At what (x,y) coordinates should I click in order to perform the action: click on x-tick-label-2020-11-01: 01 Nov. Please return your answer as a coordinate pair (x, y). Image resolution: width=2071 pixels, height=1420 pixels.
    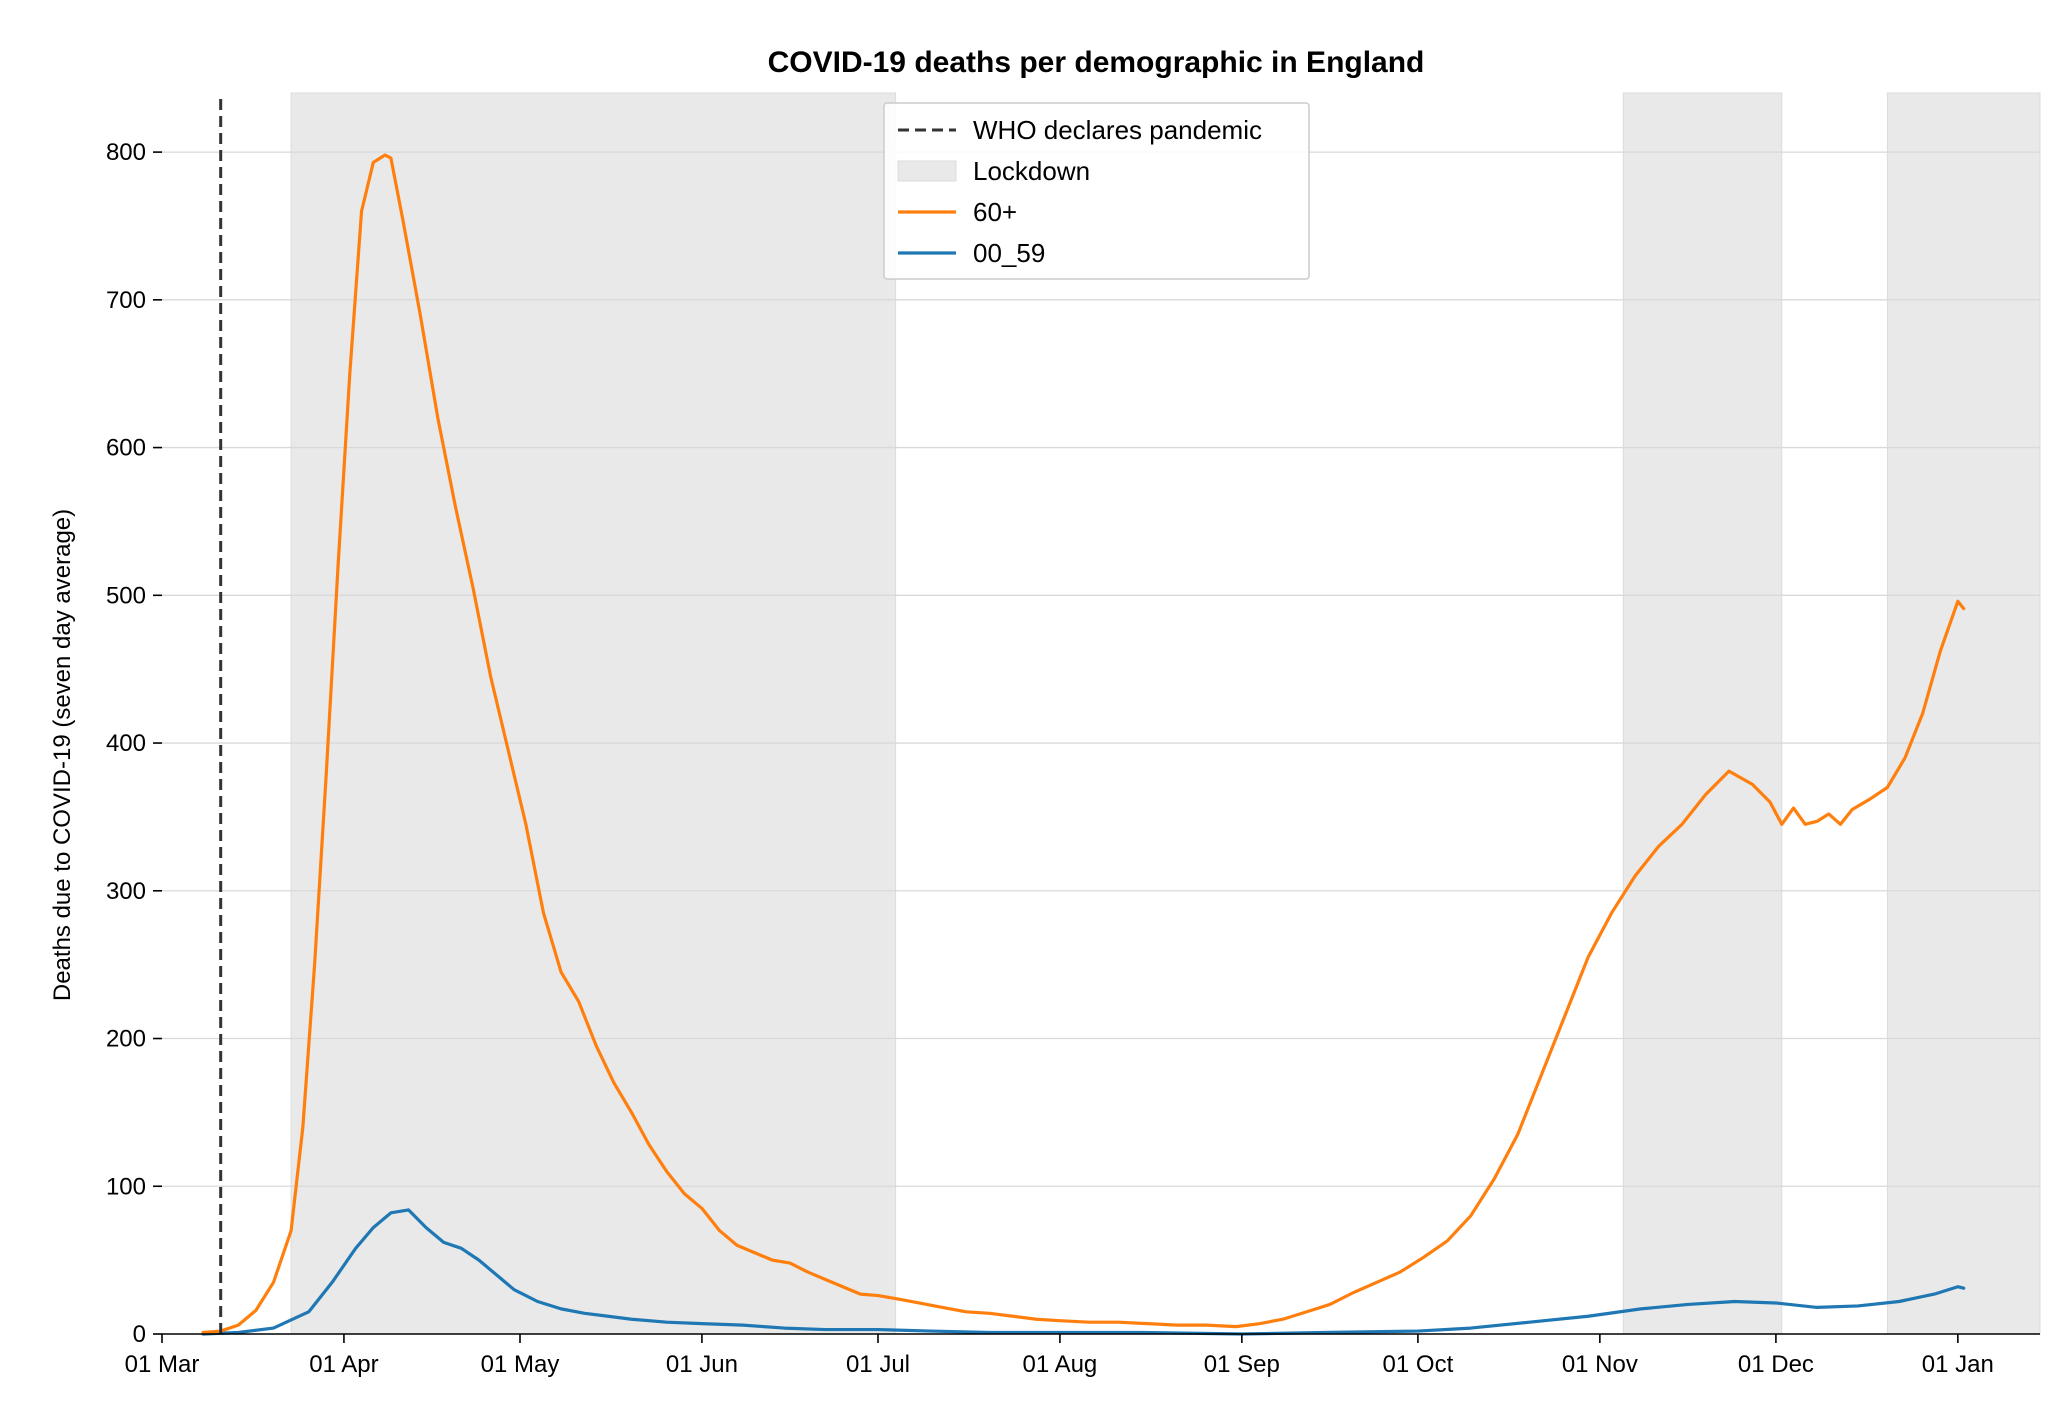
    Looking at the image, I should click on (1600, 1364).